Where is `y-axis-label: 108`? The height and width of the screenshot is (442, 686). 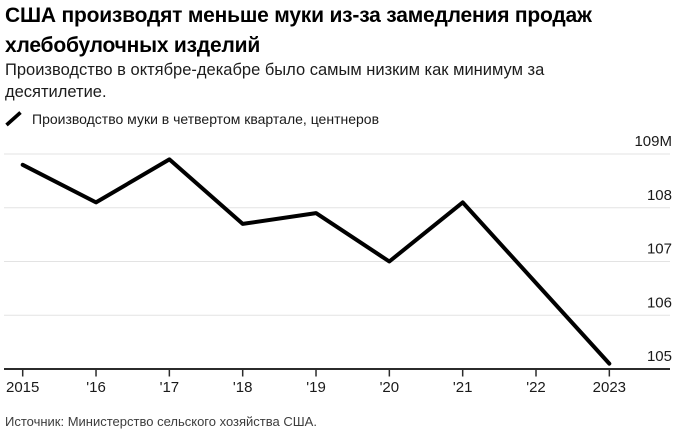 y-axis-label: 108 is located at coordinates (659, 195).